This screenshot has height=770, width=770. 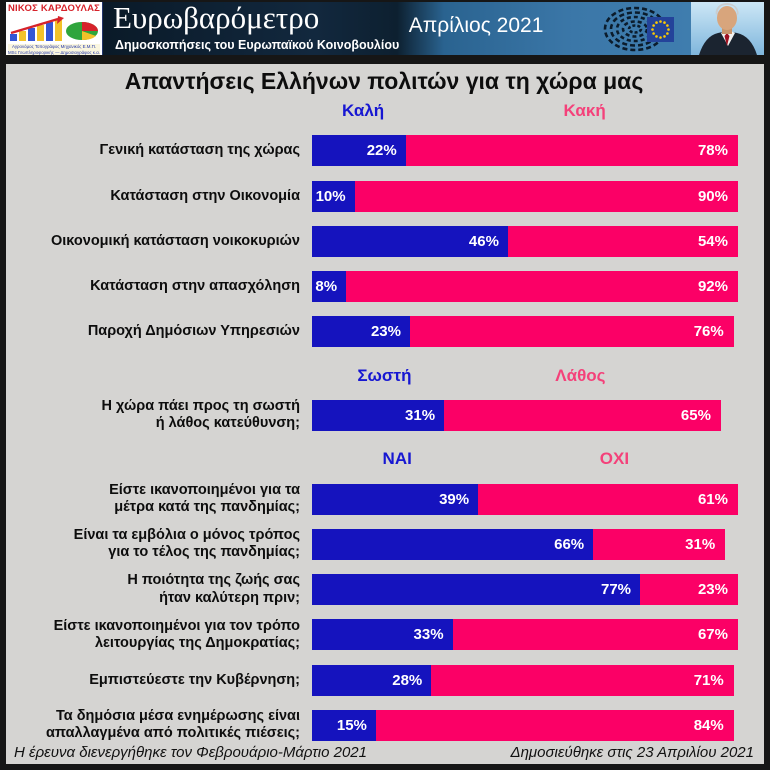 What do you see at coordinates (395, 499) in the screenshot?
I see `positive-bar-segment: 39%` at bounding box center [395, 499].